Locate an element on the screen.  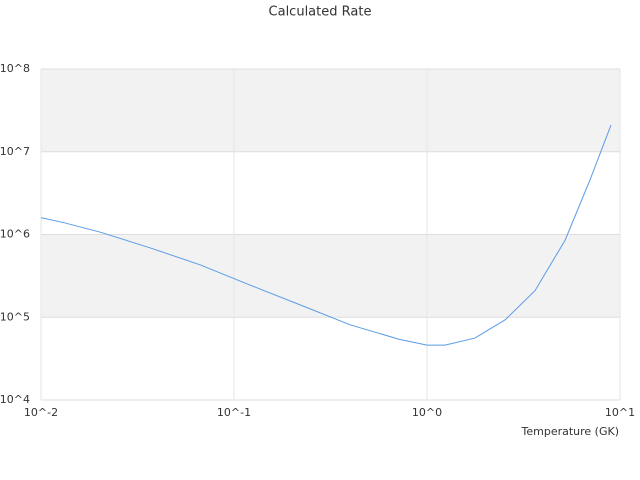
y-tick-label: 10^7 is located at coordinates (15, 151).